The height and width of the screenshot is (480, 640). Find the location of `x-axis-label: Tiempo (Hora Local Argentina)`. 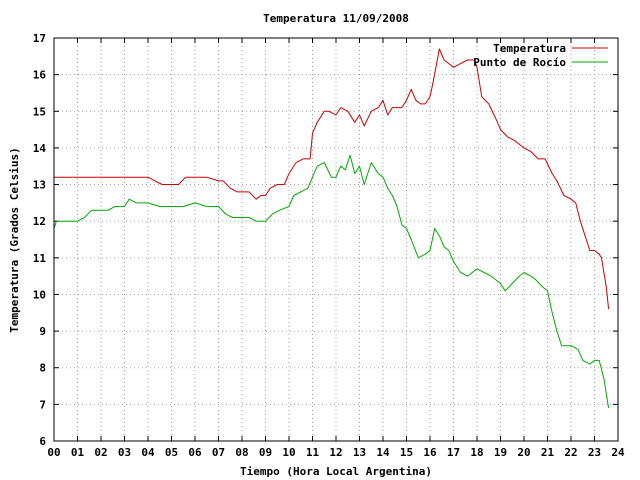

x-axis-label: Tiempo (Hora Local Argentina) is located at coordinates (336, 471).